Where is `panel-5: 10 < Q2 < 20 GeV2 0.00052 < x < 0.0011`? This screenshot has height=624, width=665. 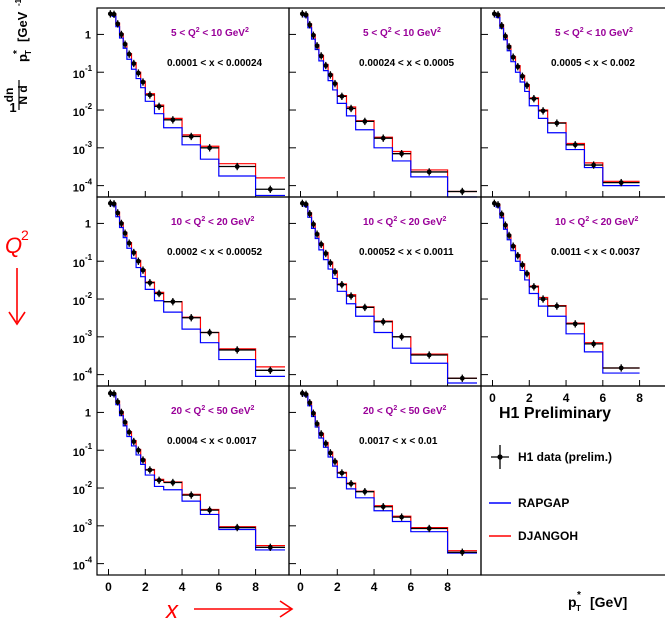
panel-5: 10 < Q2 < 20 GeV2 0.00052 < x < 0.0011 is located at coordinates (385, 291).